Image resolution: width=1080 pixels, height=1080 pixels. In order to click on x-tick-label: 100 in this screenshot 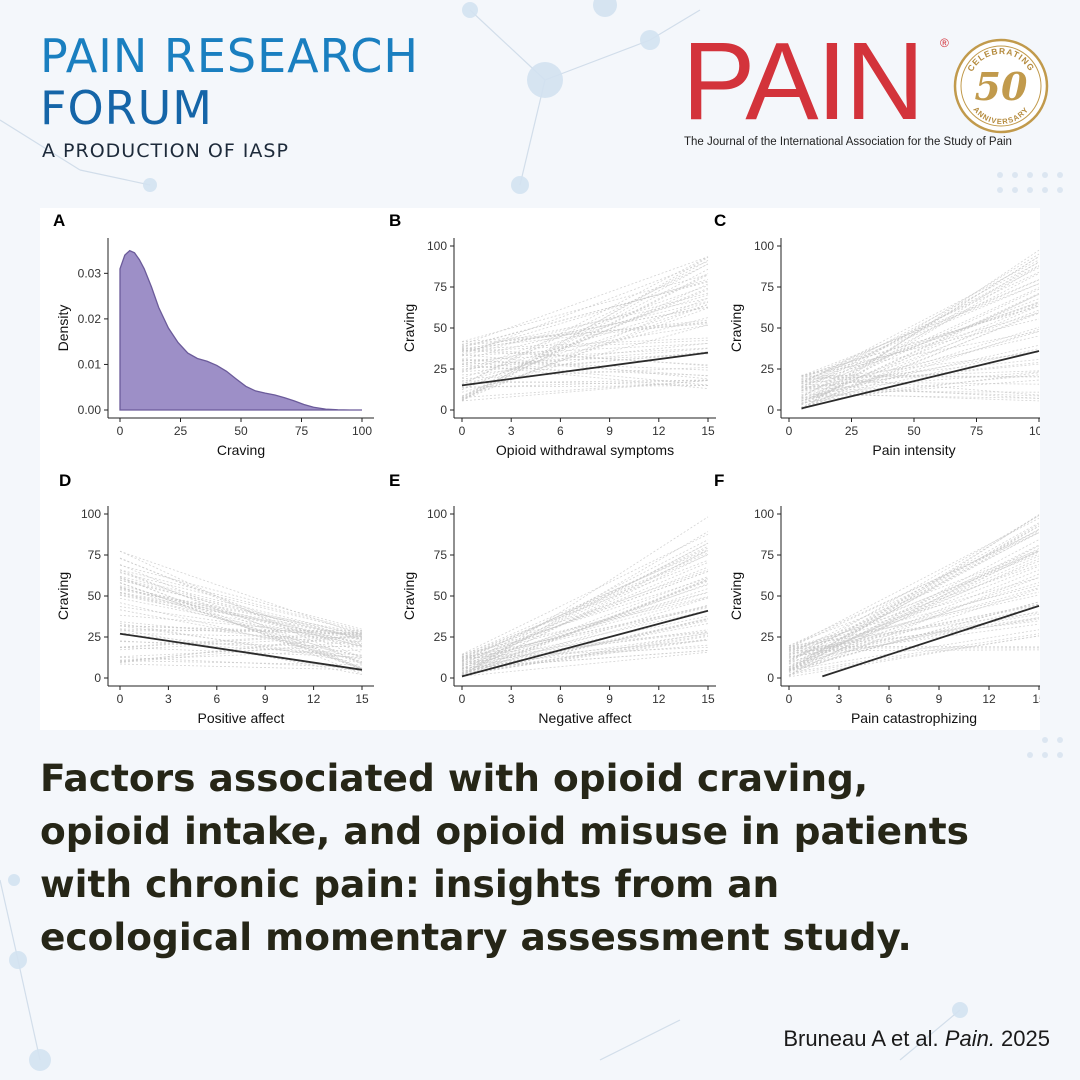, I will do `click(1034, 431)`.